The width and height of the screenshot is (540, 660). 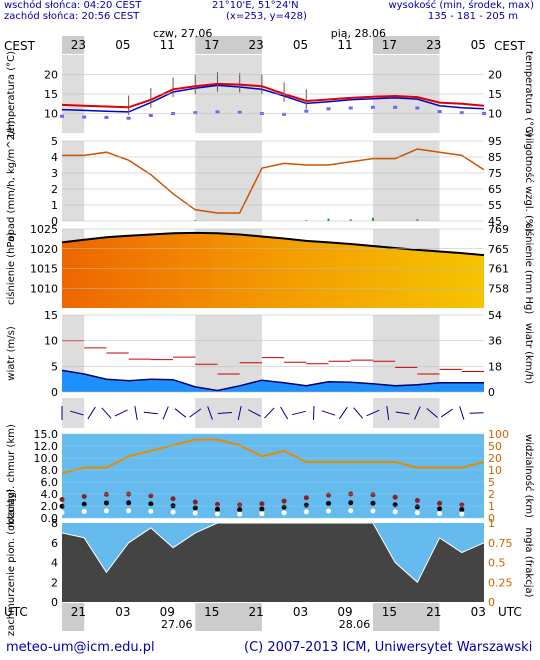 What do you see at coordinates (495, 75) in the screenshot?
I see `temp-tick-right: 20` at bounding box center [495, 75].